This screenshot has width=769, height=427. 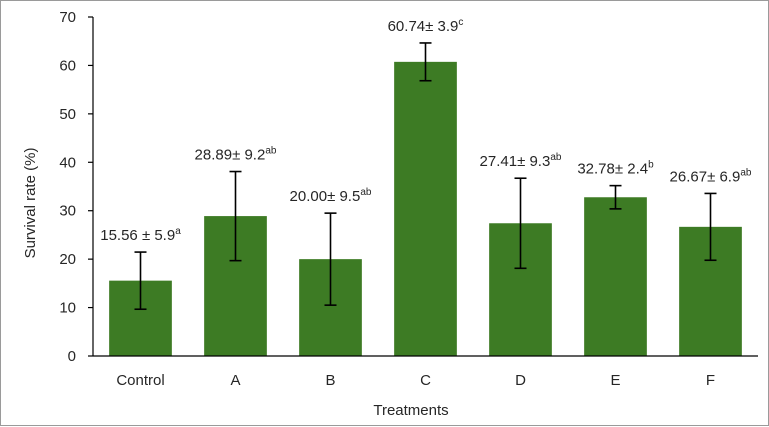 What do you see at coordinates (67, 65) in the screenshot?
I see `y-tick-label: 60` at bounding box center [67, 65].